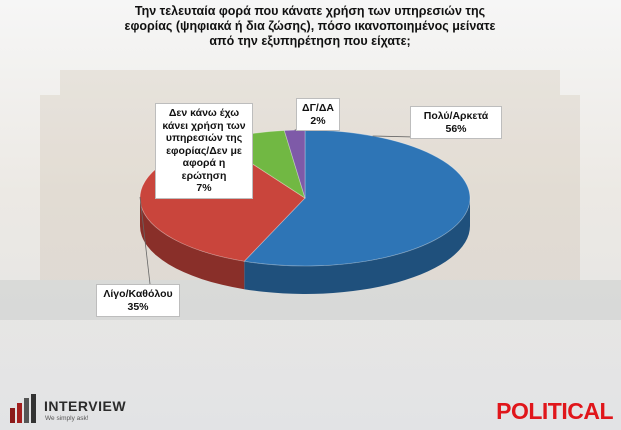  Describe the element at coordinates (23, 408) in the screenshot. I see `interview-bars-icon` at that location.